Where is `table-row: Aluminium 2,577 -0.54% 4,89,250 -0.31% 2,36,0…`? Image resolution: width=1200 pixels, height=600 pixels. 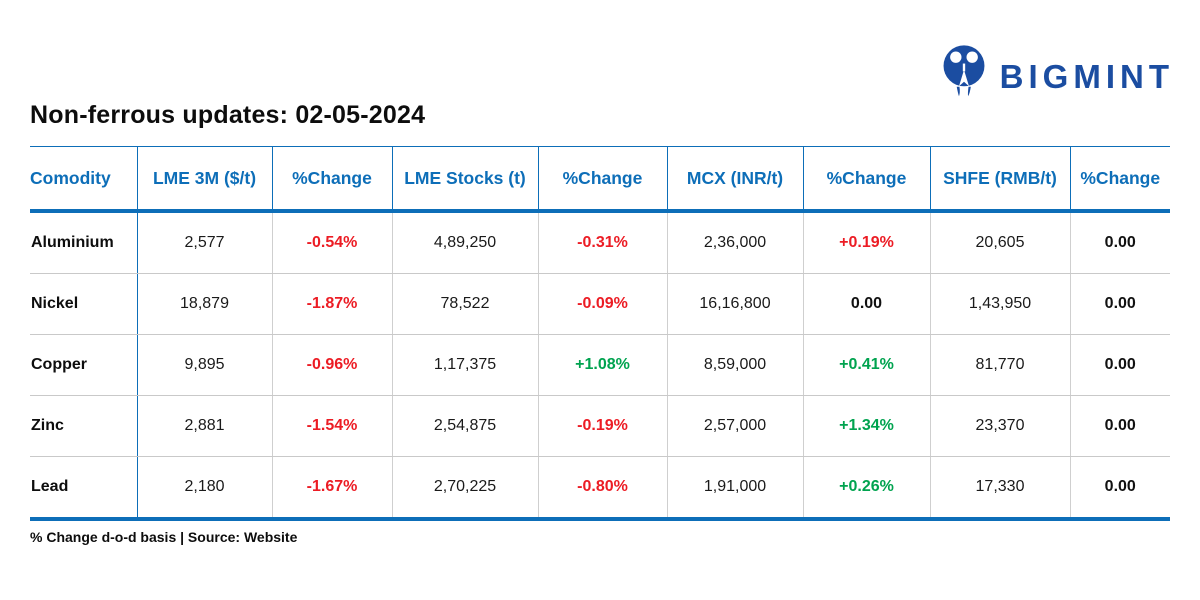
table-row: Aluminium 2,577 -0.54% 4,89,250 -0.31% 2,36,0… is located at coordinates (600, 242).